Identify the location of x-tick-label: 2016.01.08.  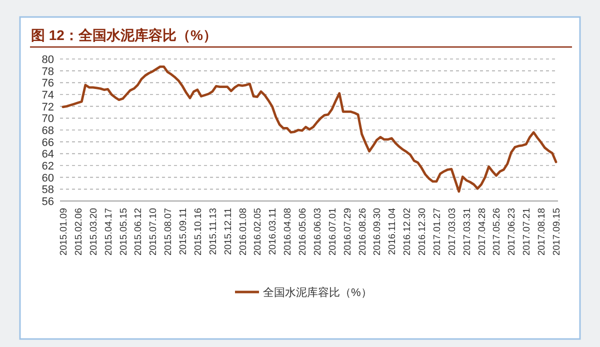
(243, 232).